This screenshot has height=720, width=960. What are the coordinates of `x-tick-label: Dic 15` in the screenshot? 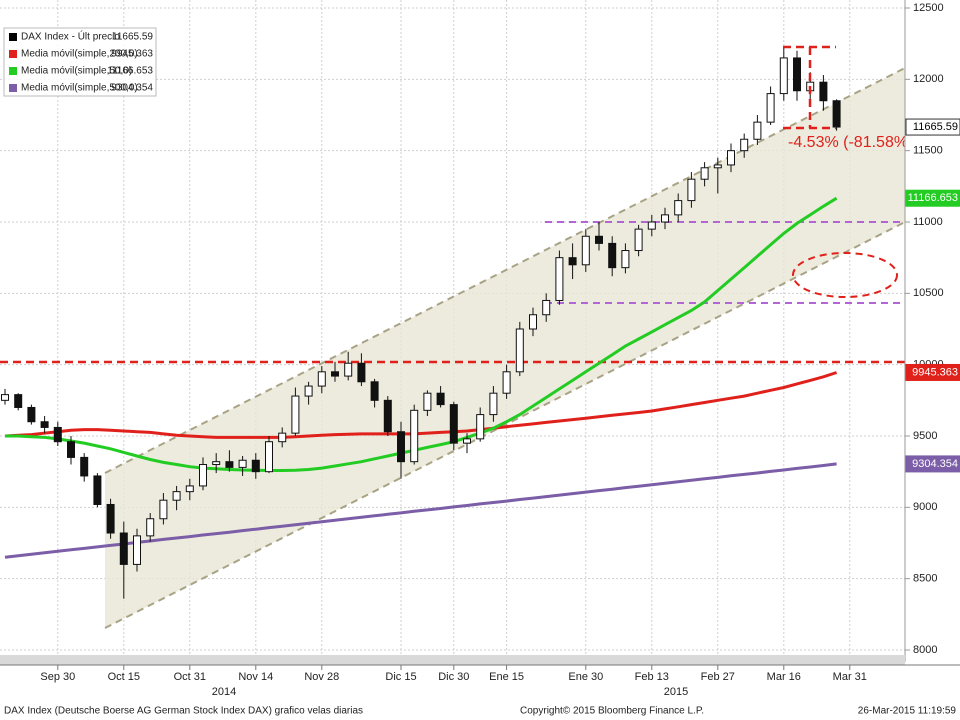 It's located at (400, 677).